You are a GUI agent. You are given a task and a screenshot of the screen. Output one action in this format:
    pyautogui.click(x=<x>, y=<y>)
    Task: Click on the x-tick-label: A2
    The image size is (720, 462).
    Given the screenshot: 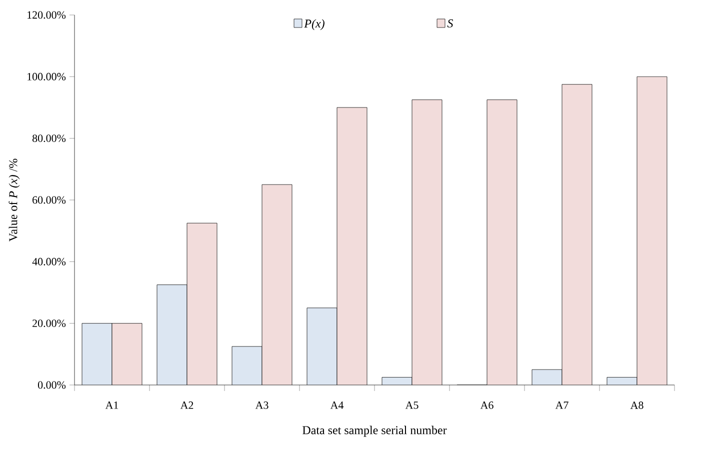 What is the action you would take?
    pyautogui.click(x=187, y=405)
    